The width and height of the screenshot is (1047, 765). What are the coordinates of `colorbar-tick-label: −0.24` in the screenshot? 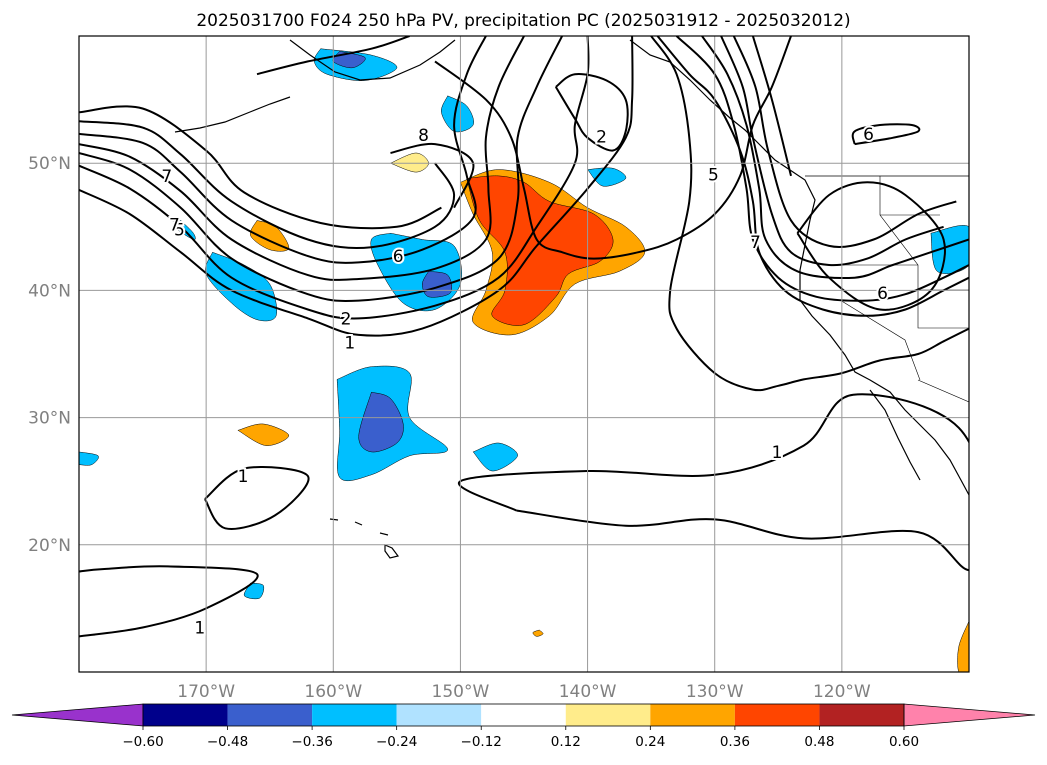 It's located at (396, 742).